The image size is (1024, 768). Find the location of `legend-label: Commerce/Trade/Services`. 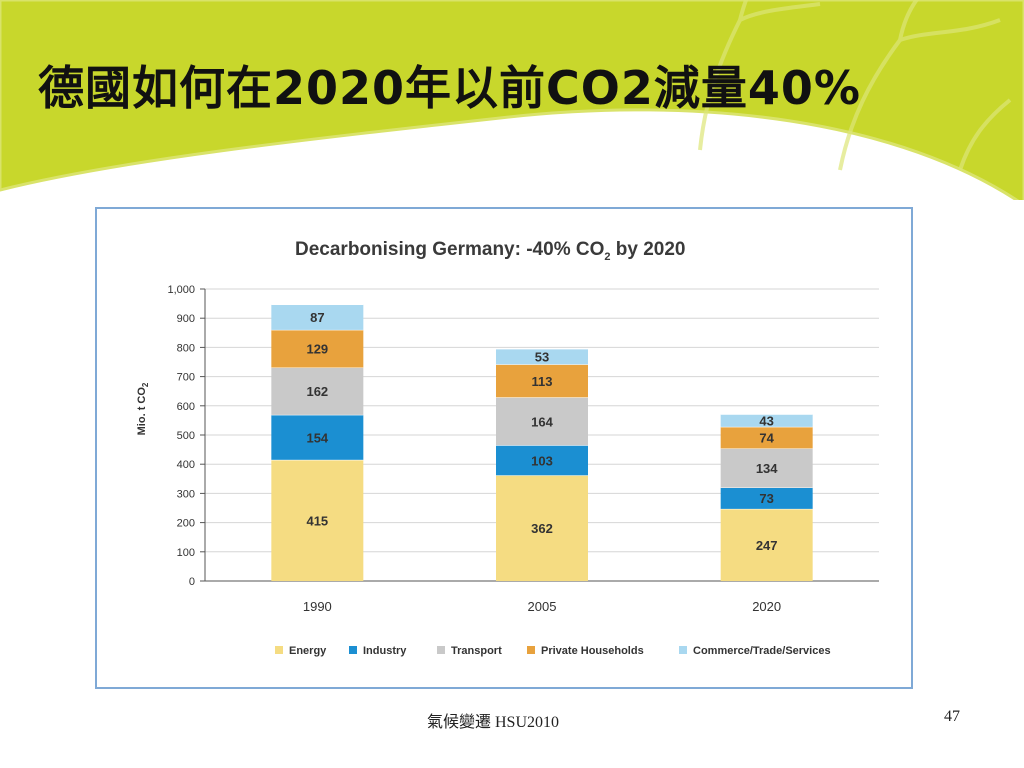

legend-label: Commerce/Trade/Services is located at coordinates (762, 651).